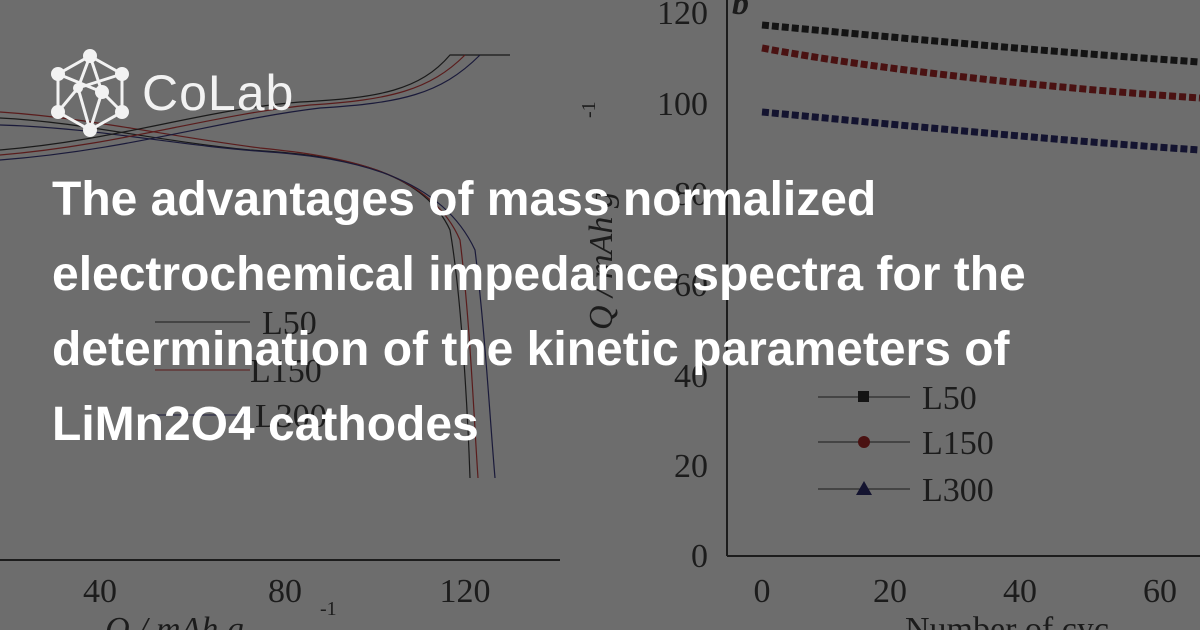 The width and height of the screenshot is (1200, 630). What do you see at coordinates (691, 376) in the screenshot?
I see `y-tick-label: 40` at bounding box center [691, 376].